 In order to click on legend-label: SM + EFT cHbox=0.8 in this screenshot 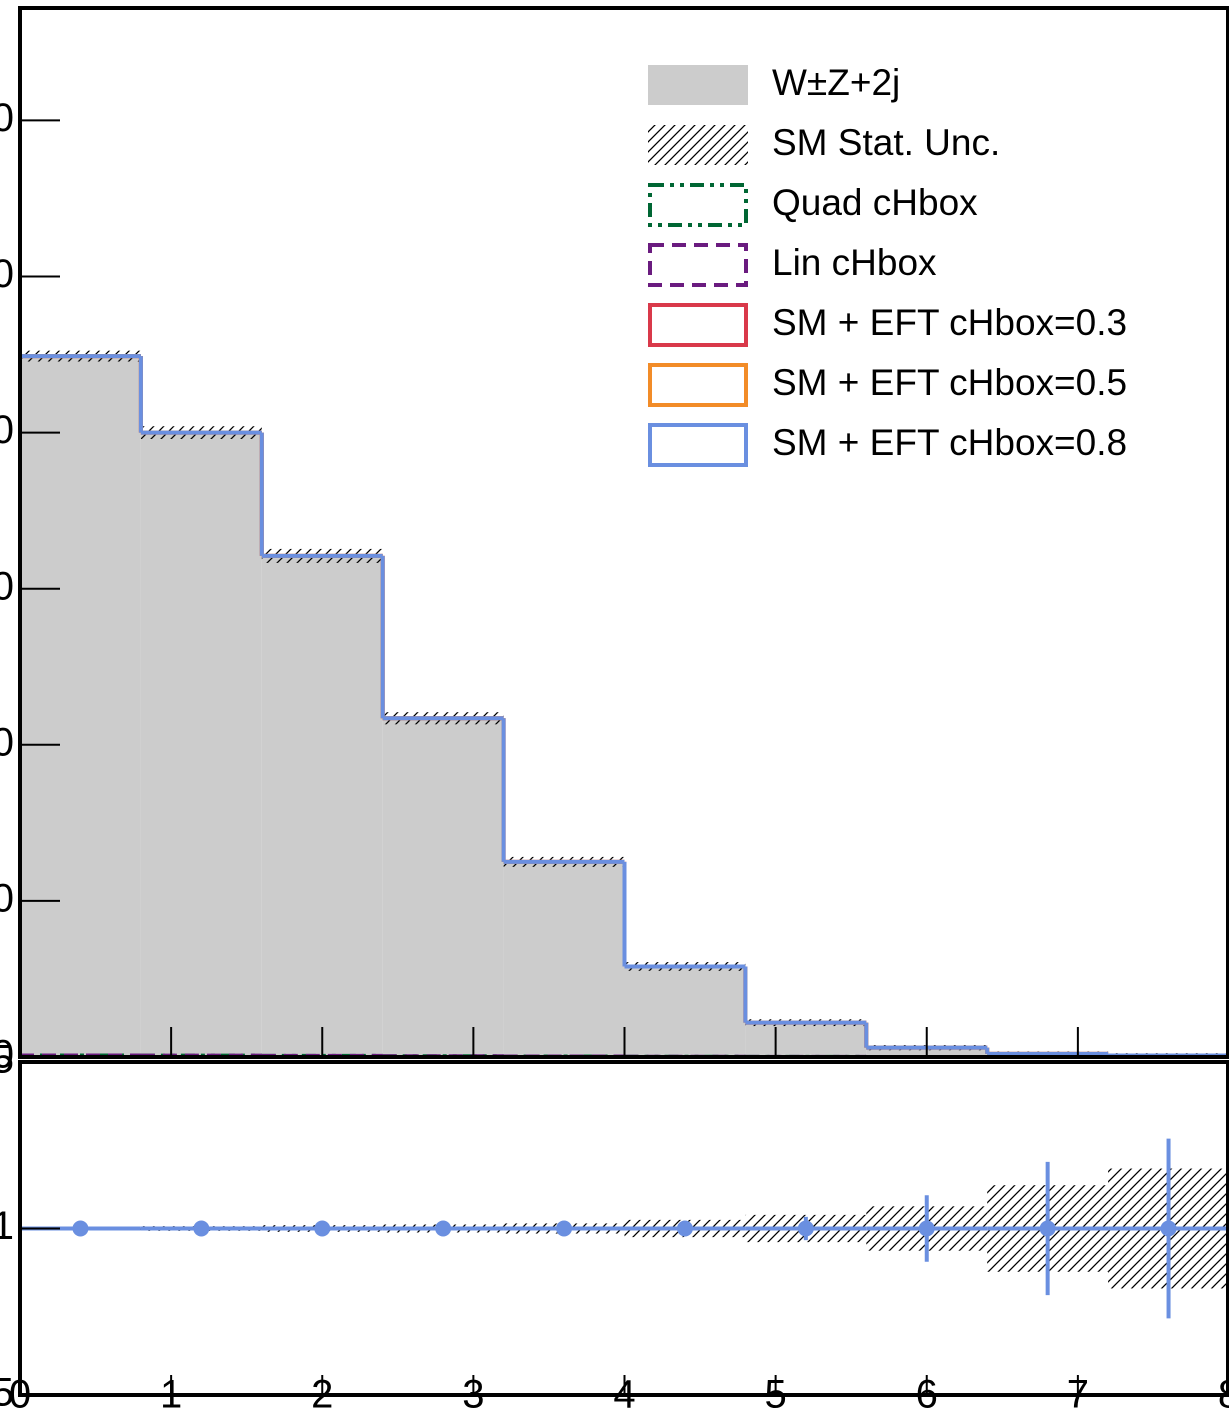, I will do `click(949, 442)`.